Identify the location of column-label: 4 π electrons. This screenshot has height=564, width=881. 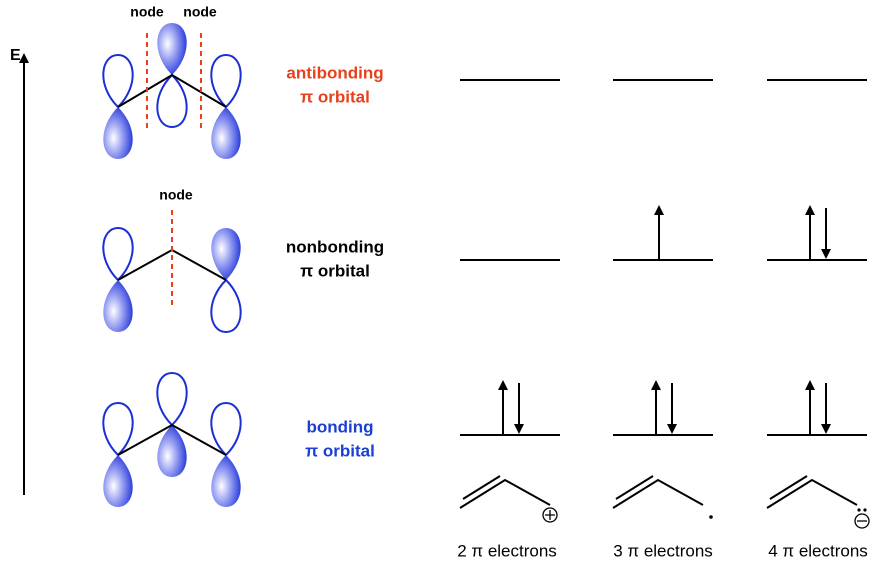
(818, 550).